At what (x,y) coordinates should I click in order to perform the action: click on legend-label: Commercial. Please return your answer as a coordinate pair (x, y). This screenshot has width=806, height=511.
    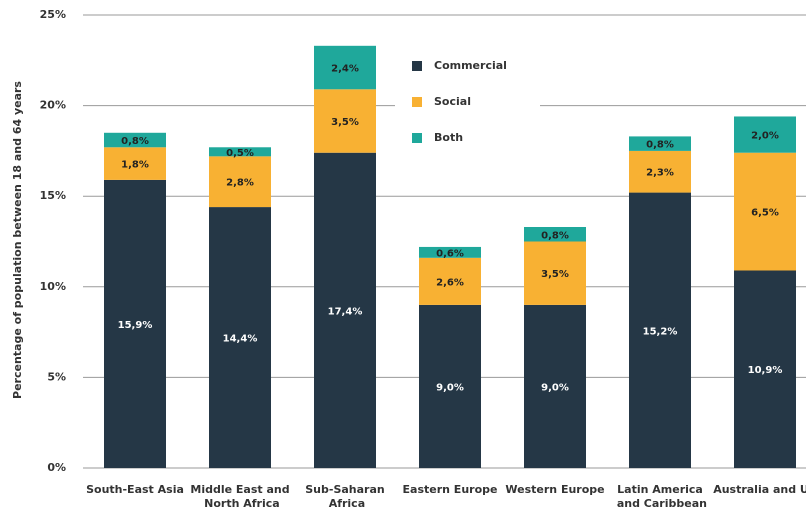
    Looking at the image, I should click on (470, 65).